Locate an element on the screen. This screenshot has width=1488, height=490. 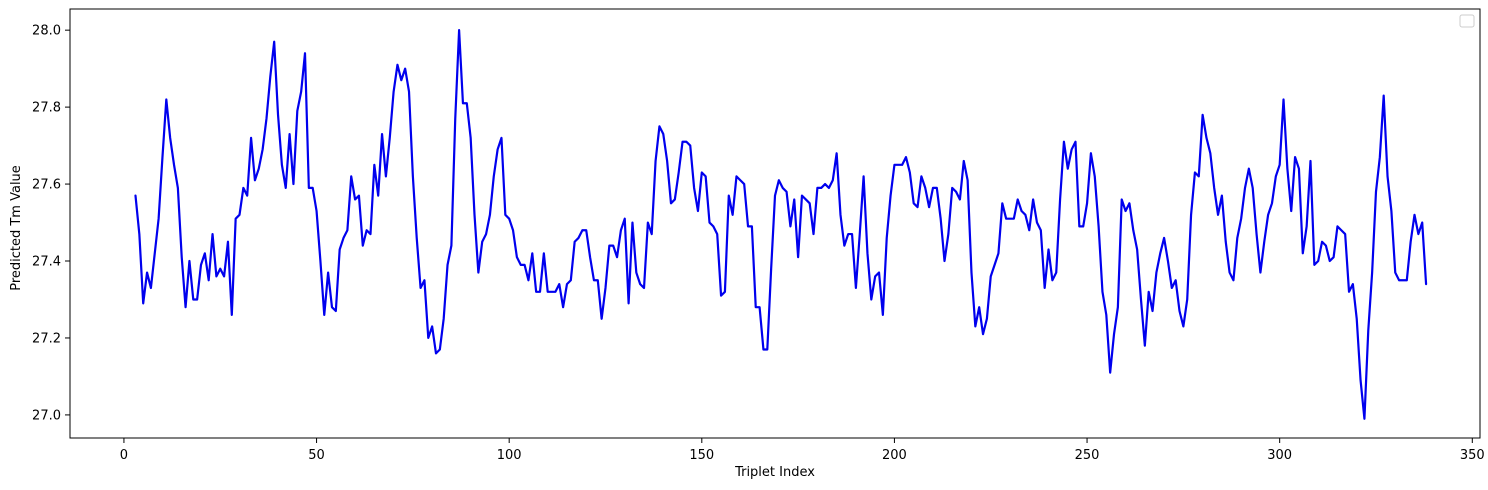
y-tick-label: 27.8 is located at coordinates (46, 108).